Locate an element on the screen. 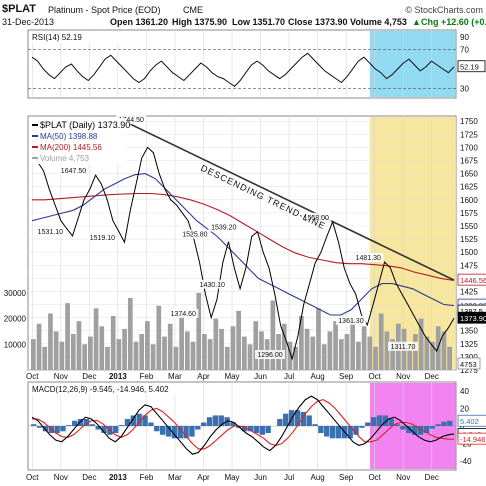 The image size is (486, 486). macd-x-tick-label: Mar is located at coordinates (175, 477).